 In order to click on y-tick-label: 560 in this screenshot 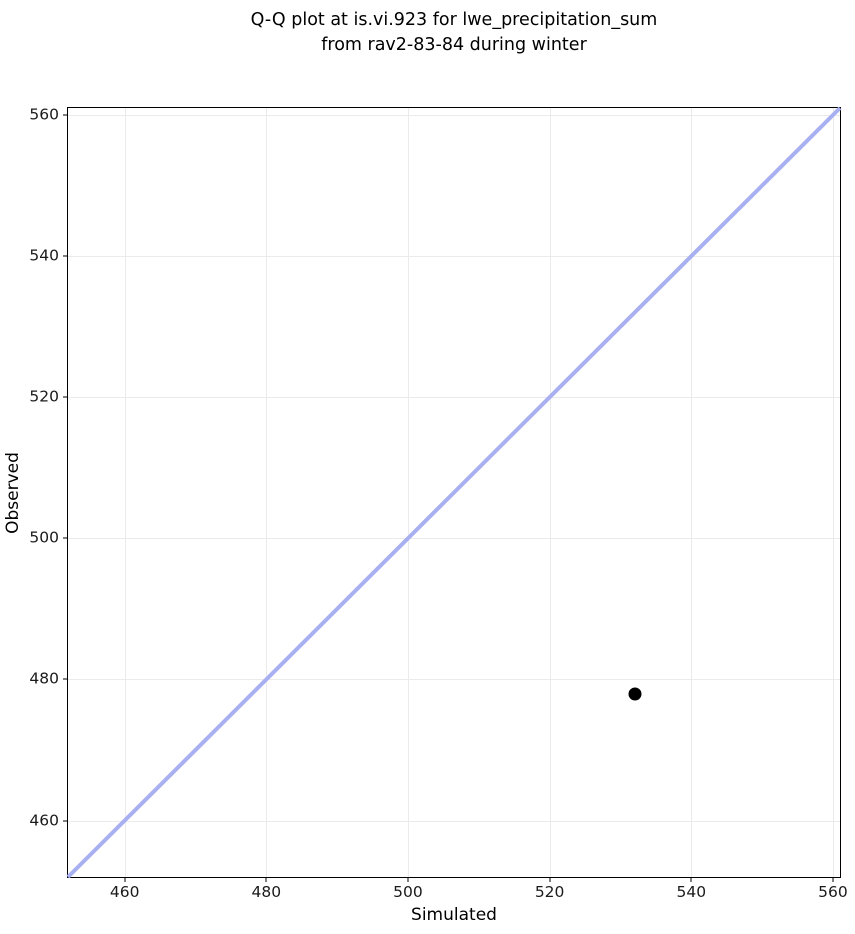, I will do `click(44, 114)`.